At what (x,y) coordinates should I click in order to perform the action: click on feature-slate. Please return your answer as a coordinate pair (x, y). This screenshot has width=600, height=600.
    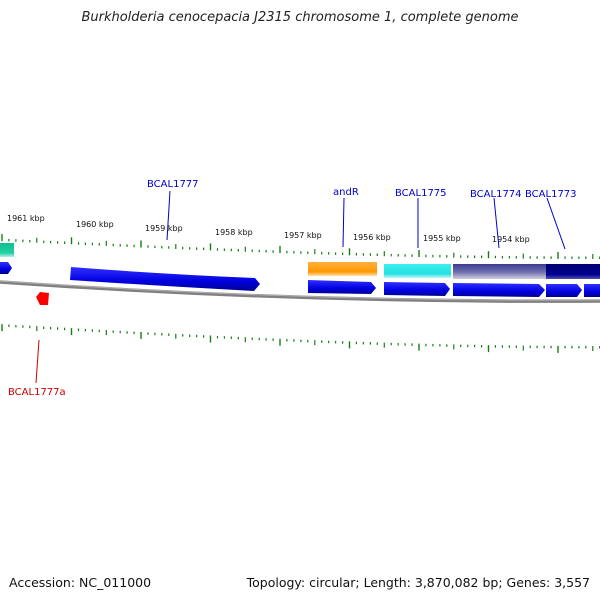
    Looking at the image, I should click on (500, 271).